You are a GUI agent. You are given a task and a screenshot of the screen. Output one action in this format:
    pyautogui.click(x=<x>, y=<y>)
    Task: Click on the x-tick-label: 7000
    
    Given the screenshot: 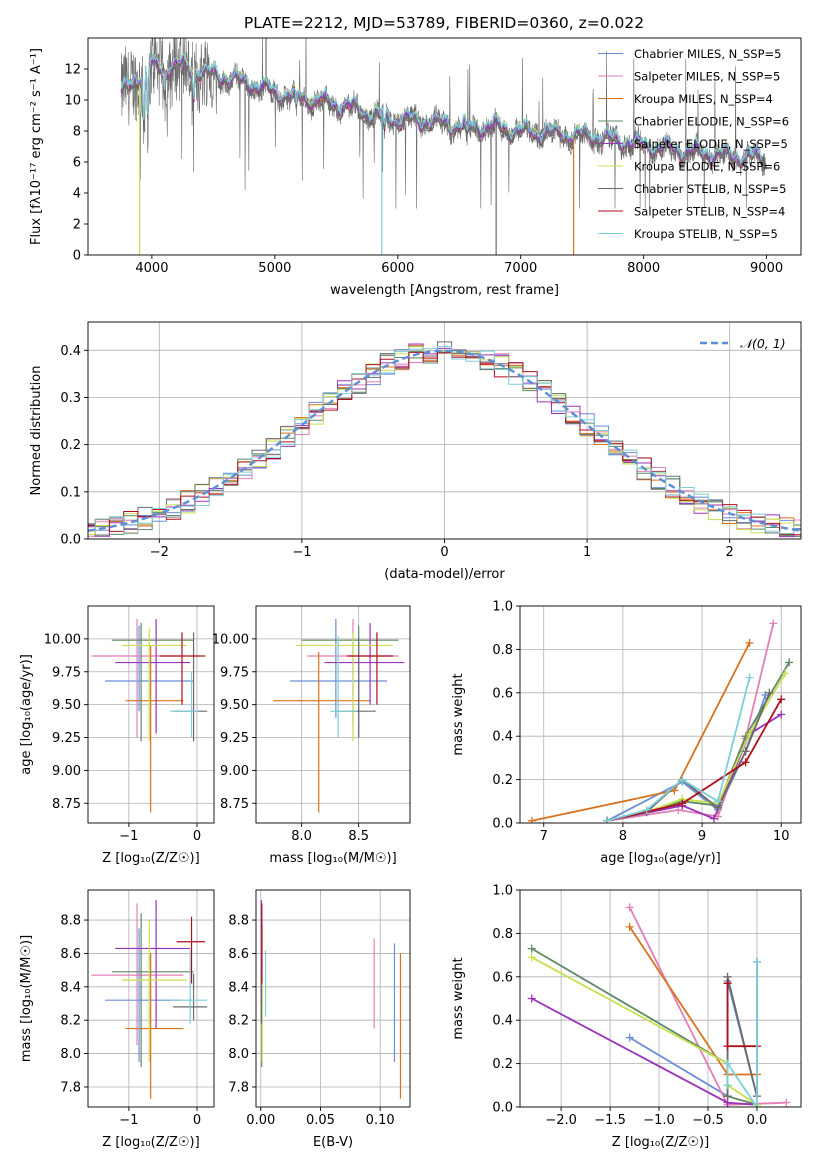 What is the action you would take?
    pyautogui.click(x=520, y=268)
    